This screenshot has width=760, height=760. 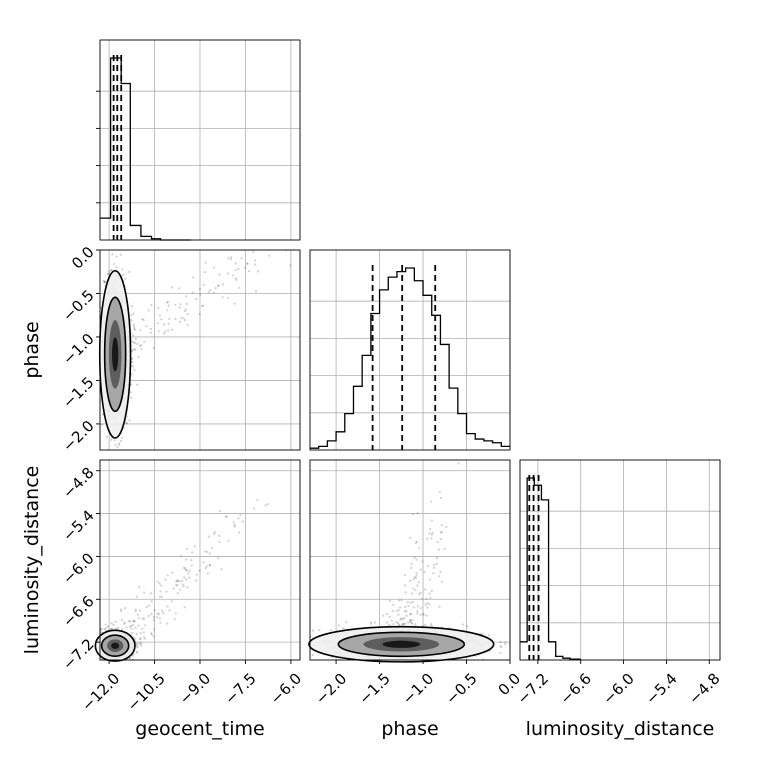 What do you see at coordinates (100, 692) in the screenshot?
I see `xtick-label: −12.0` at bounding box center [100, 692].